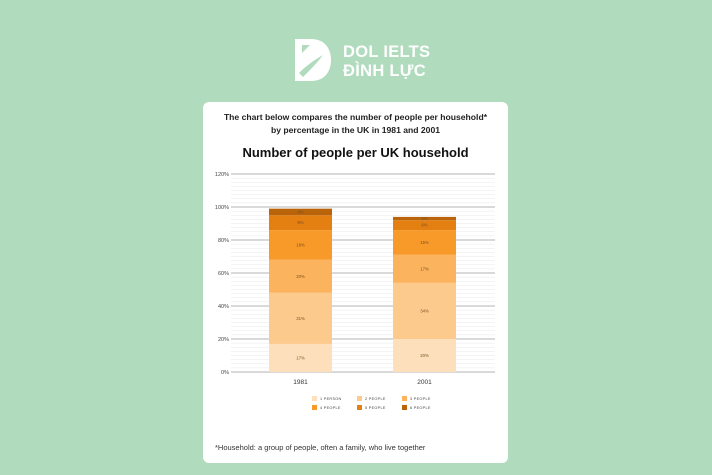 Image resolution: width=712 pixels, height=475 pixels. What do you see at coordinates (420, 408) in the screenshot?
I see `legend-label: 6 PEOPLE` at bounding box center [420, 408].